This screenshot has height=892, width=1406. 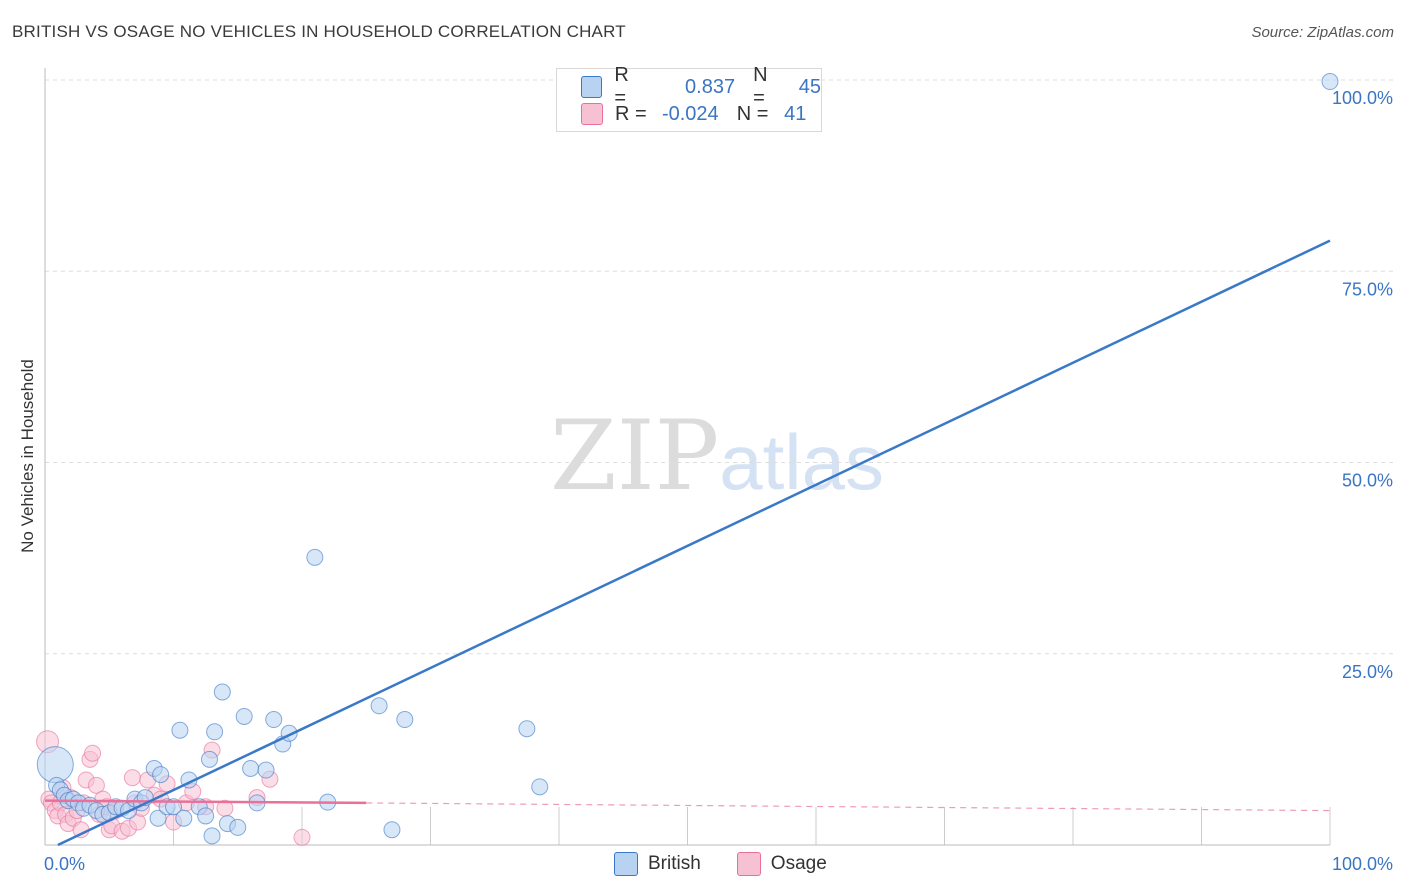 I want to click on british-r-value: 0.837, so click(x=710, y=86).